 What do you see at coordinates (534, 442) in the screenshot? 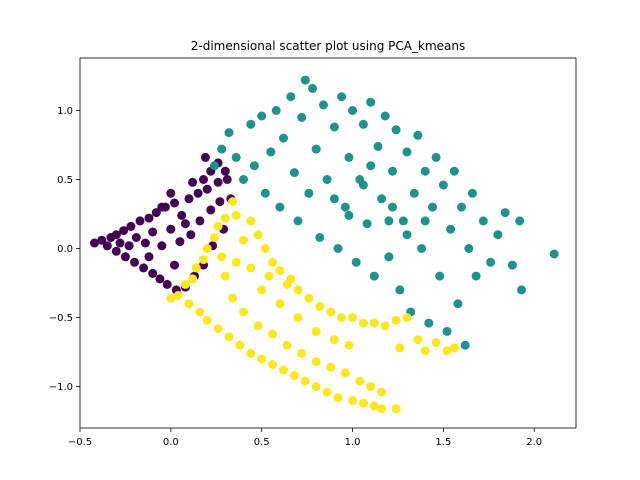
I see `x-tick-label: 2.0` at bounding box center [534, 442].